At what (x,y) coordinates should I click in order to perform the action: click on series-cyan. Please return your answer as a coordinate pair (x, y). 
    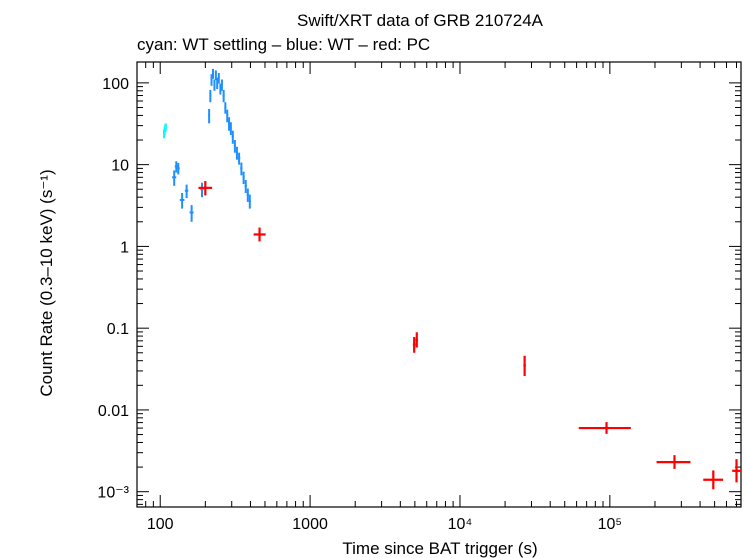
    Looking at the image, I should click on (165, 131).